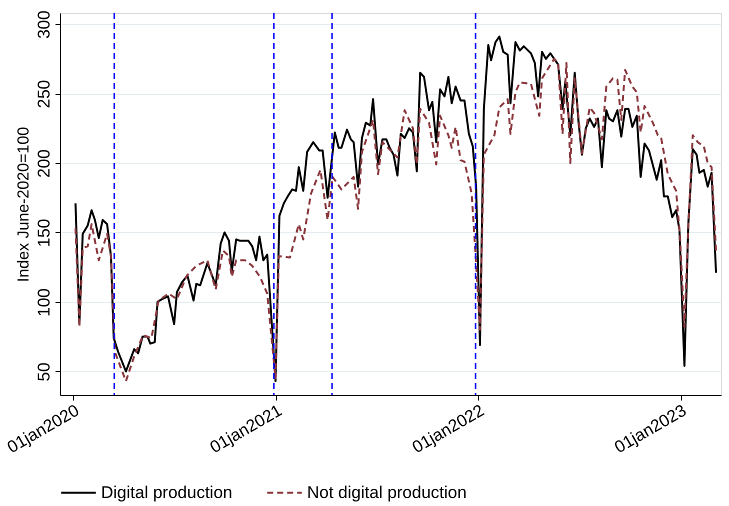  What do you see at coordinates (44, 94) in the screenshot?
I see `y-tick-label: 250` at bounding box center [44, 94].